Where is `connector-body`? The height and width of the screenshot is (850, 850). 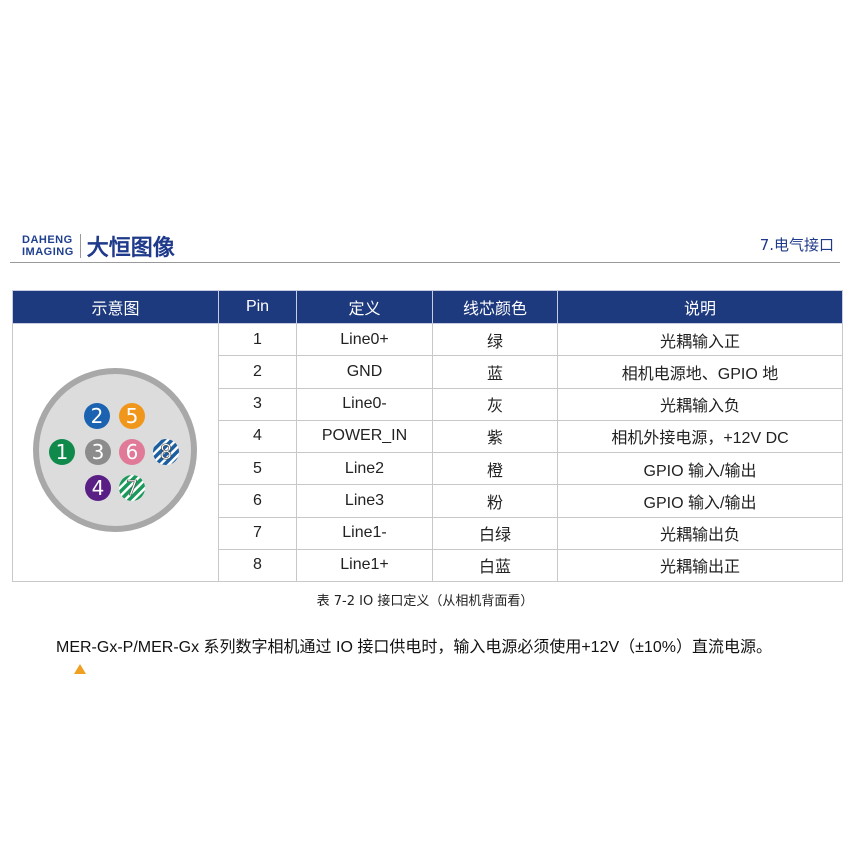
connector-body is located at coordinates (115, 450).